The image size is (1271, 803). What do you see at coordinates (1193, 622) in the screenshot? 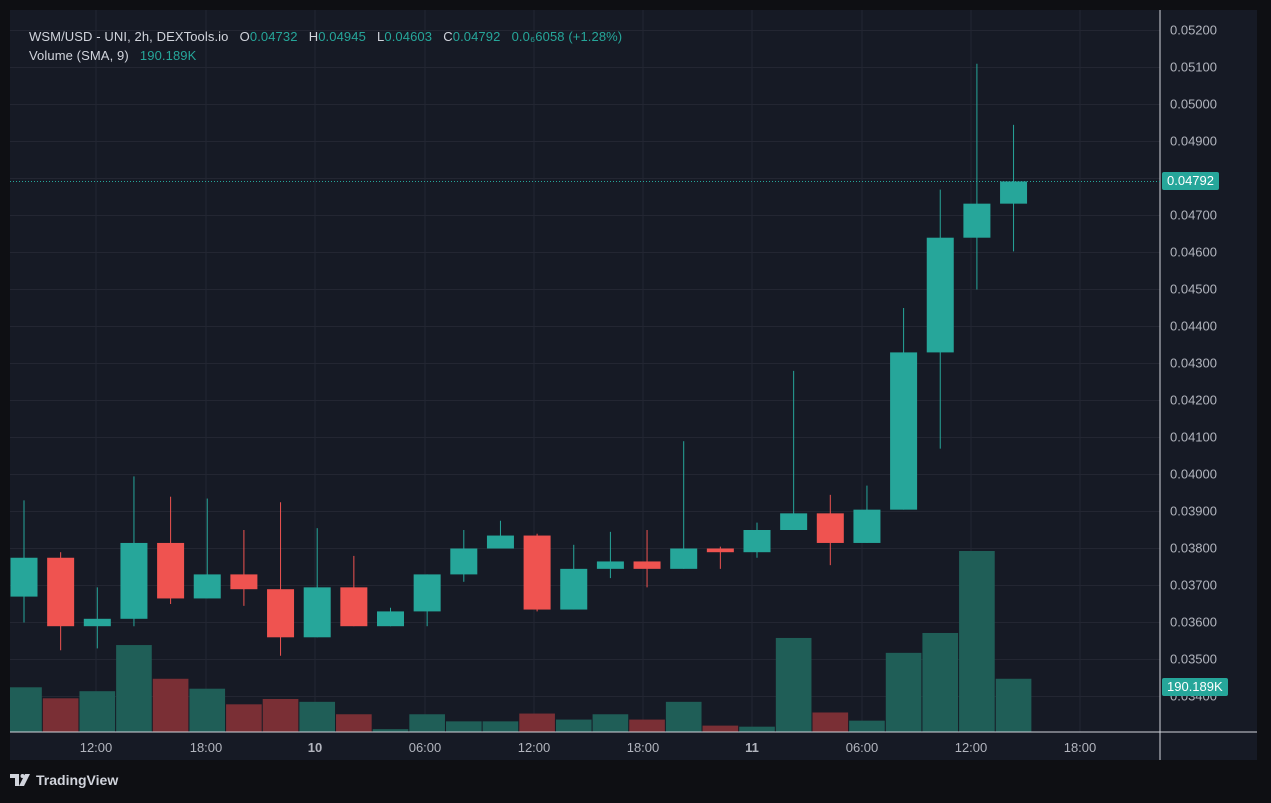
I see `y-tick-label: 0.03600` at bounding box center [1193, 622].